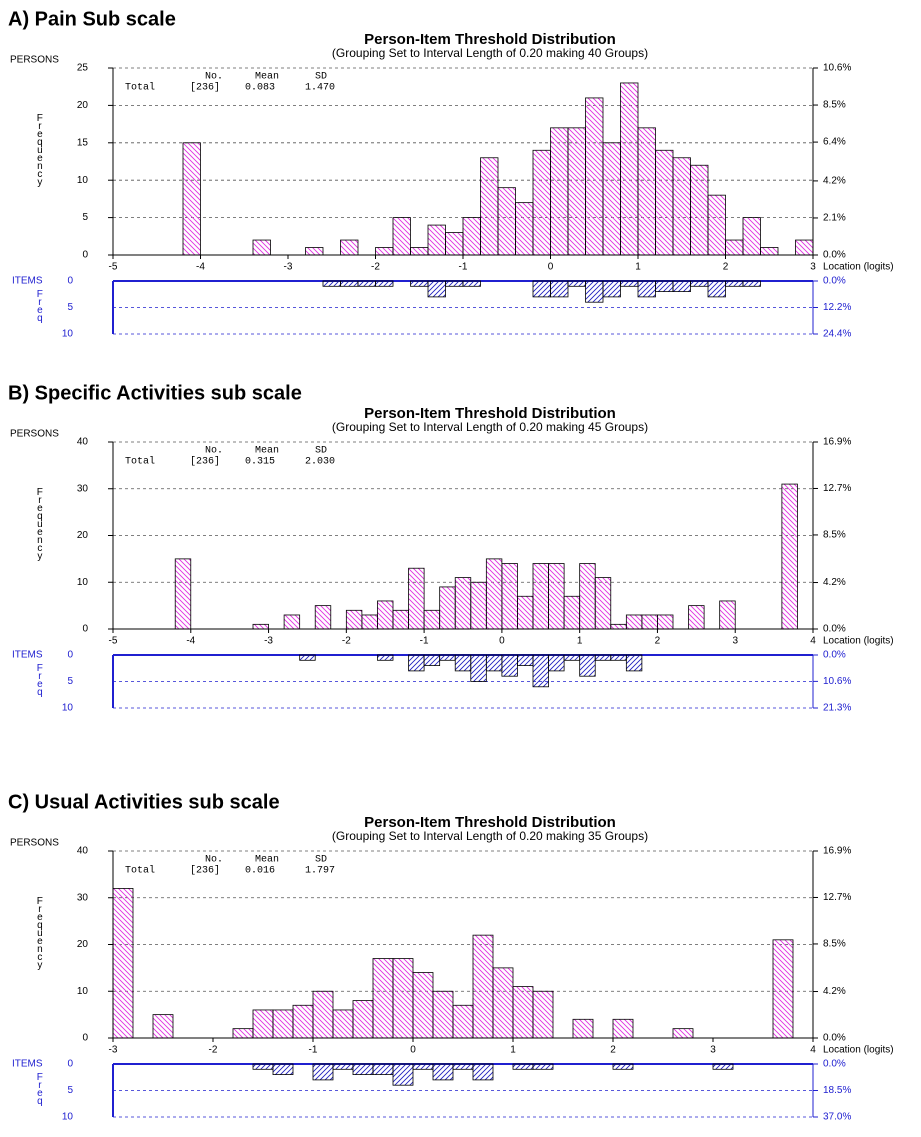 Image resolution: width=921 pixels, height=1137 pixels. I want to click on y2-tick-label: 0.0%, so click(834, 1038).